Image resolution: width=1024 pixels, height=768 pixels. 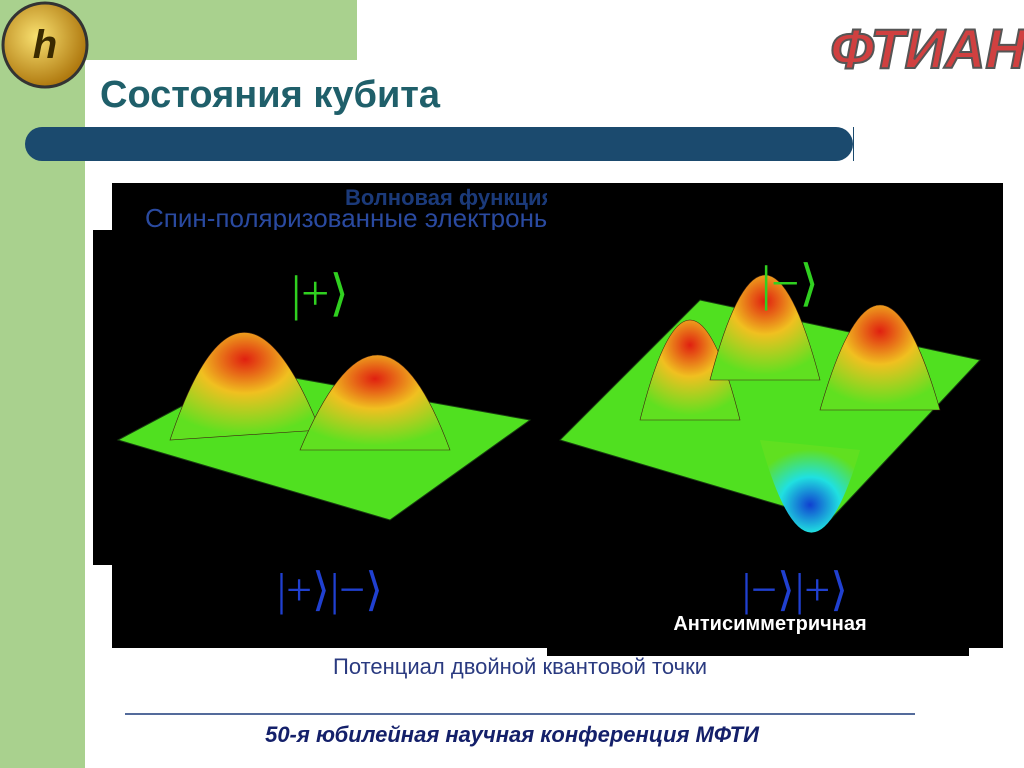 What do you see at coordinates (758, 652) in the screenshot?
I see `figure-edge` at bounding box center [758, 652].